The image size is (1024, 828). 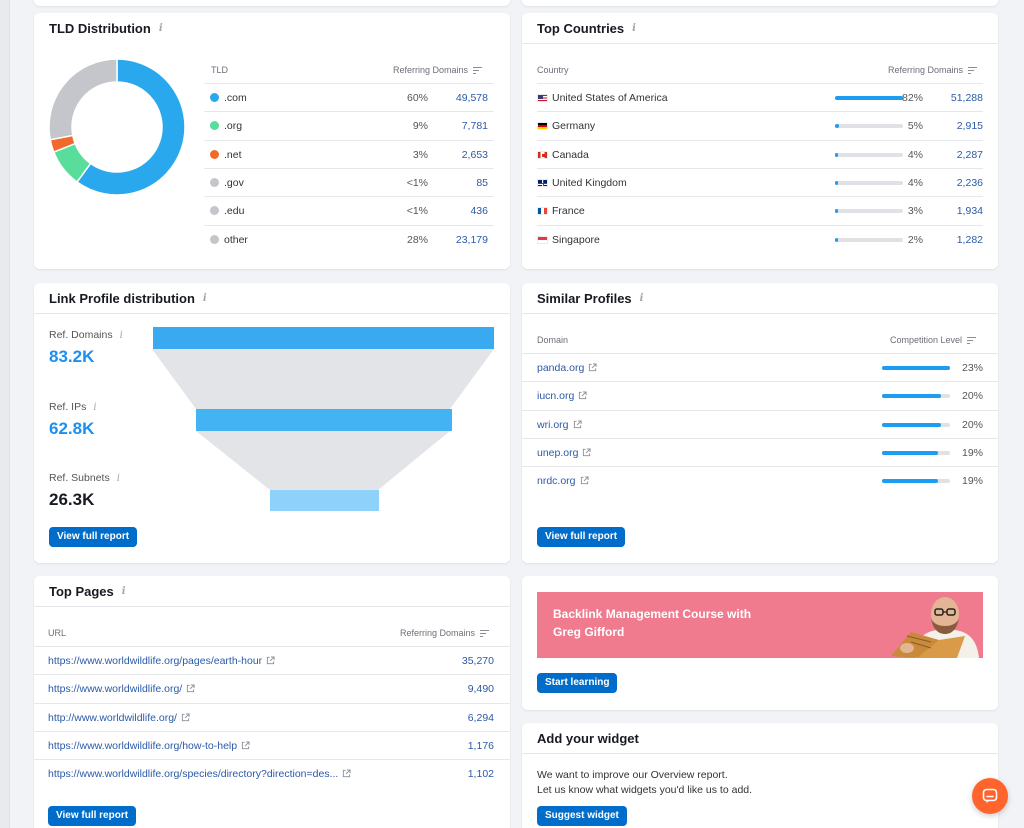 I want to click on tld-cell: other, so click(x=229, y=240).